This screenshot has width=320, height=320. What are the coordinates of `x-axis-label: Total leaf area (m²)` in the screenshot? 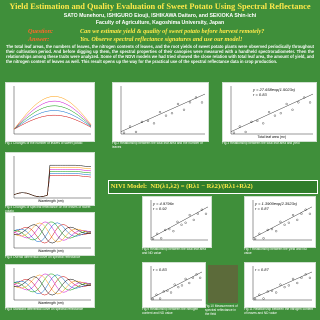 It's located at (271, 137).